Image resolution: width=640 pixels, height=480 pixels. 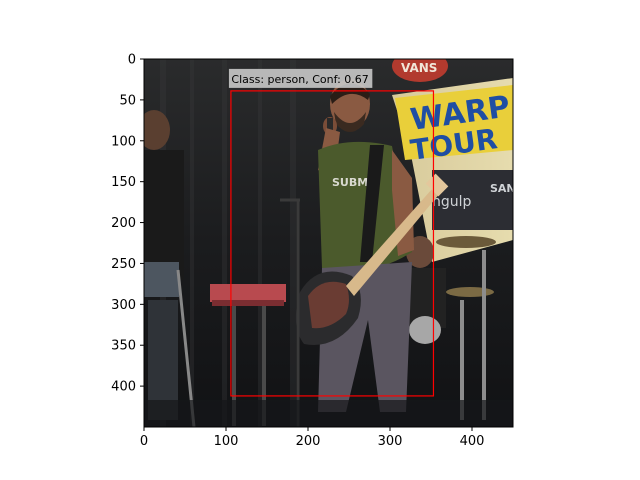 I want to click on x-axis: 0 100 200 300 400, so click(x=312, y=438).